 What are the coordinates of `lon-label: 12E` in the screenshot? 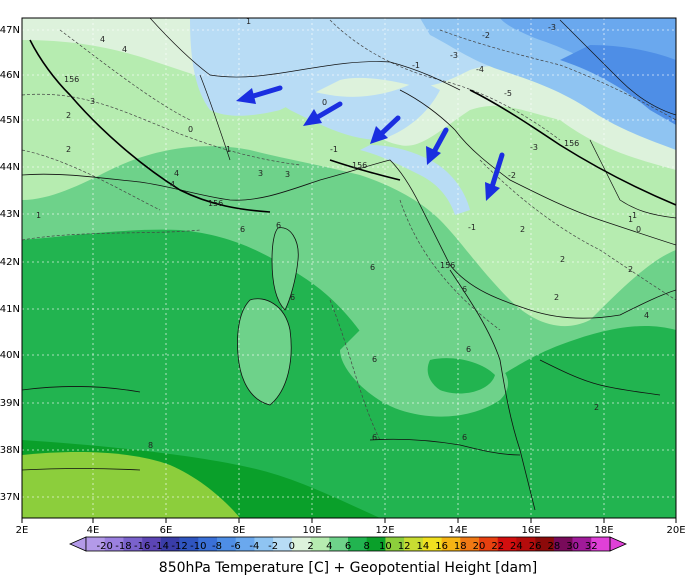 It's located at (384, 530).